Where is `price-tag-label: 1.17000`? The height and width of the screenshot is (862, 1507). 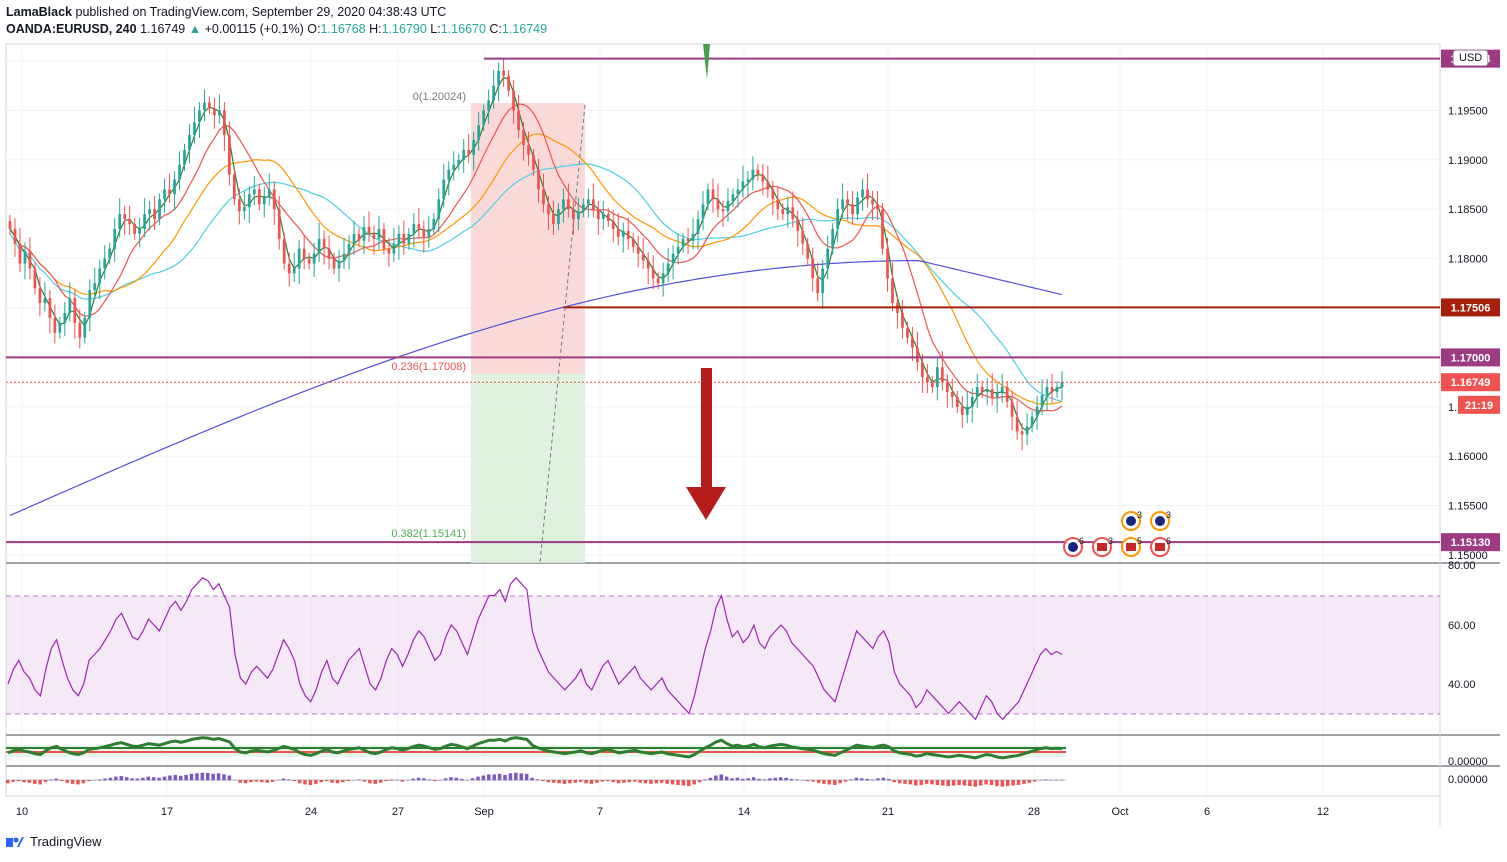
price-tag-label: 1.17000 is located at coordinates (1471, 358).